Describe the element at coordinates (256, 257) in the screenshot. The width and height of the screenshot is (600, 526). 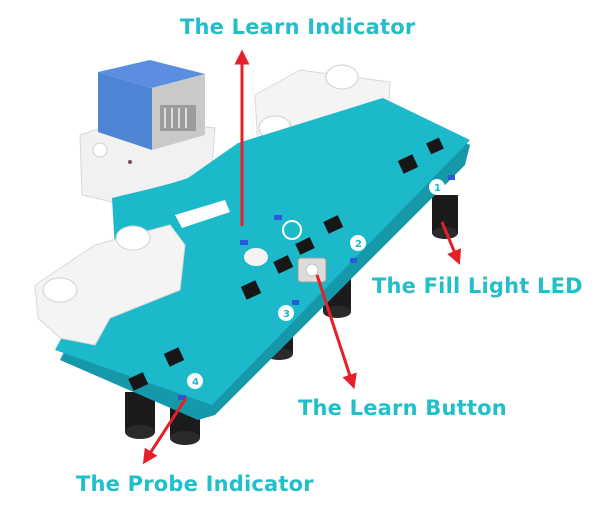
I see `led-icon` at that location.